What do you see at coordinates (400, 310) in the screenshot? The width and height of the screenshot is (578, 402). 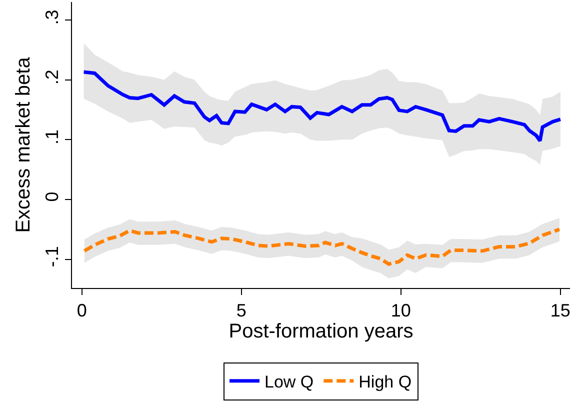 I see `x-tick-label: 10` at bounding box center [400, 310].